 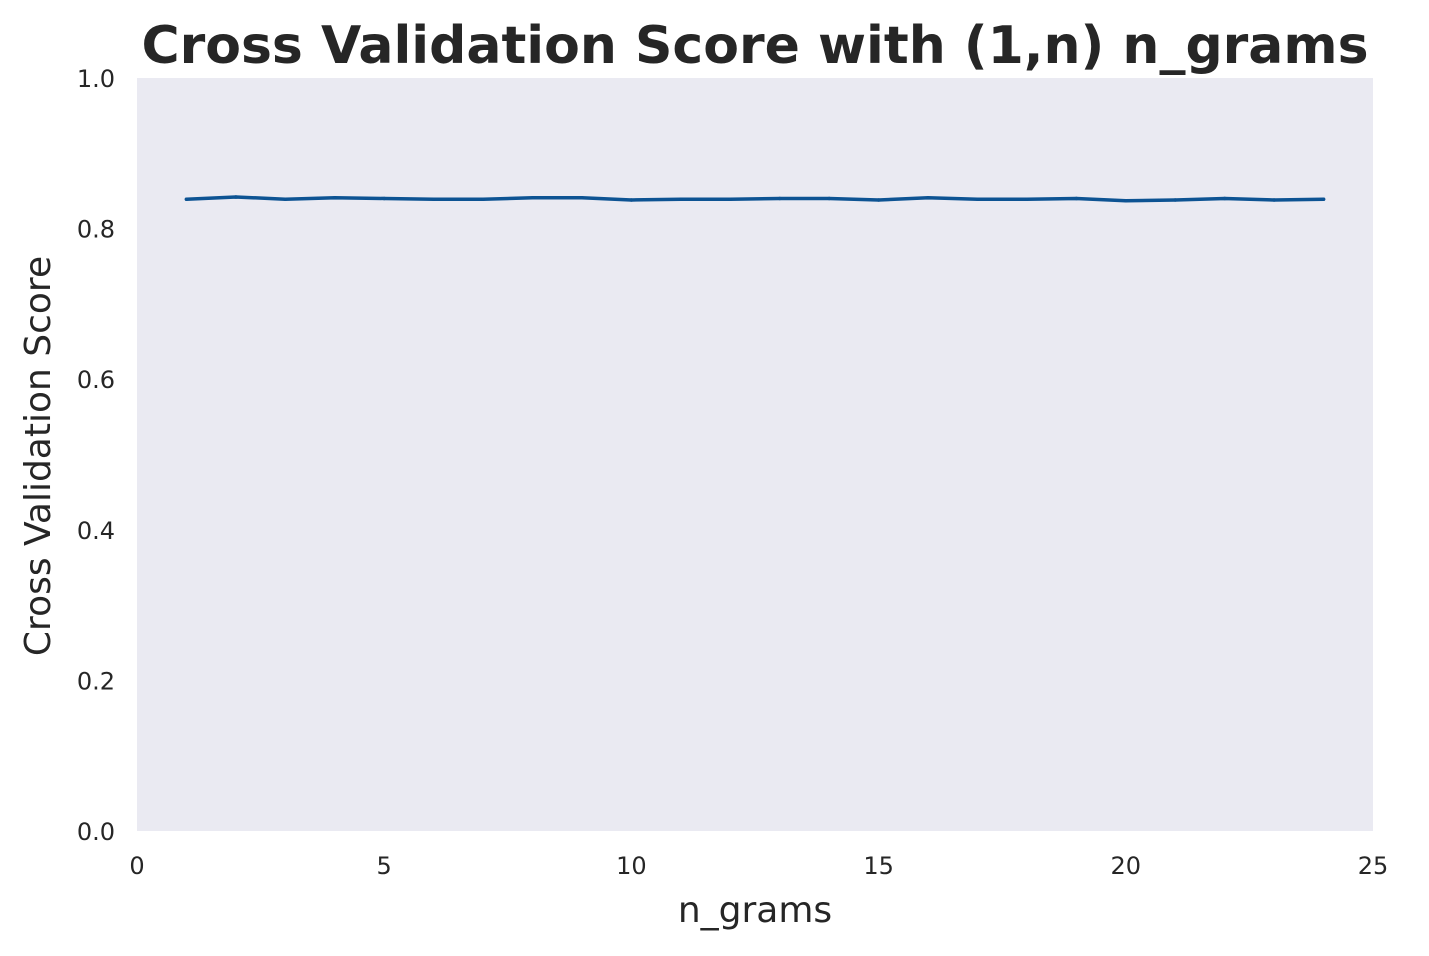 I want to click on x-axis-ticks: 0 5 10 15 20 25, so click(x=758, y=866).